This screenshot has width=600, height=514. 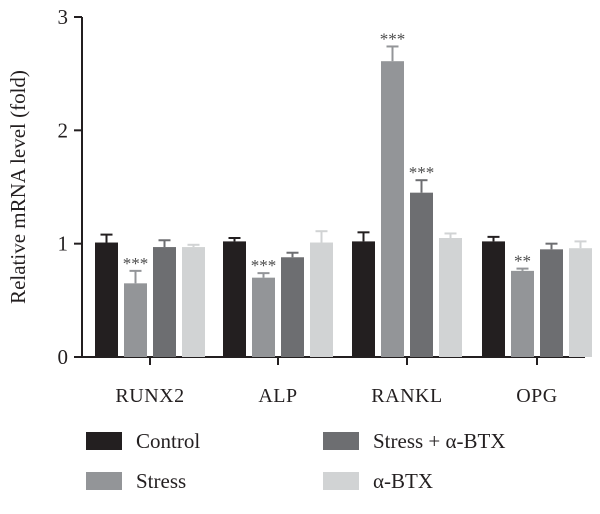 I want to click on y-tick-label: 0, so click(x=63, y=357).